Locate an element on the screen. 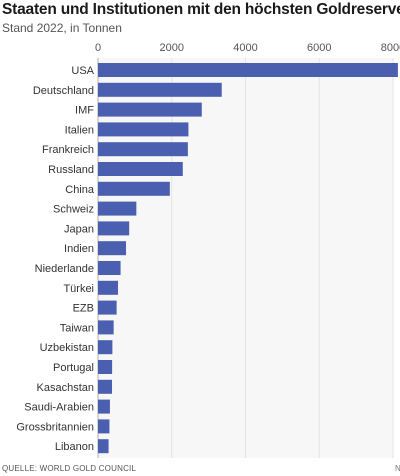  category-label: Grossbritannien is located at coordinates (55, 427).